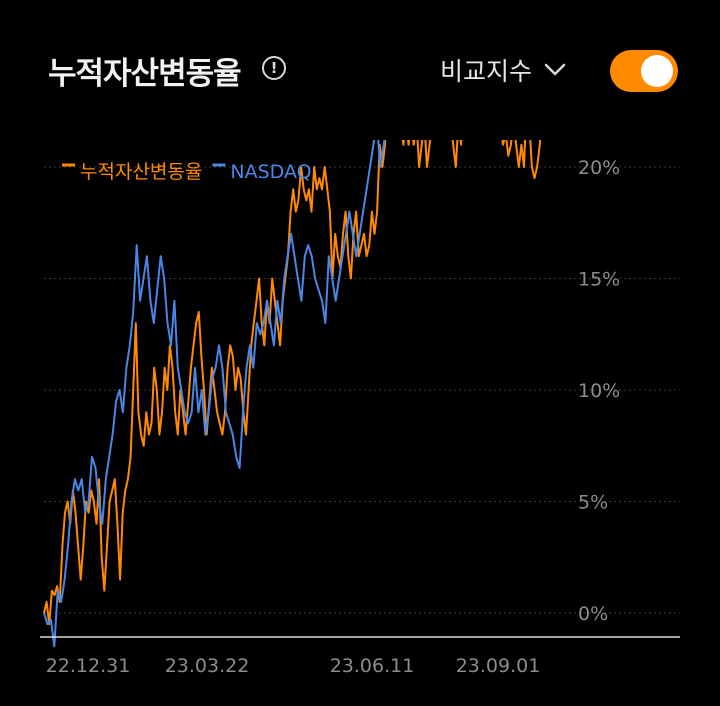 This screenshot has width=720, height=706. What do you see at coordinates (88, 666) in the screenshot?
I see `x-tick-label: 22.12.31` at bounding box center [88, 666].